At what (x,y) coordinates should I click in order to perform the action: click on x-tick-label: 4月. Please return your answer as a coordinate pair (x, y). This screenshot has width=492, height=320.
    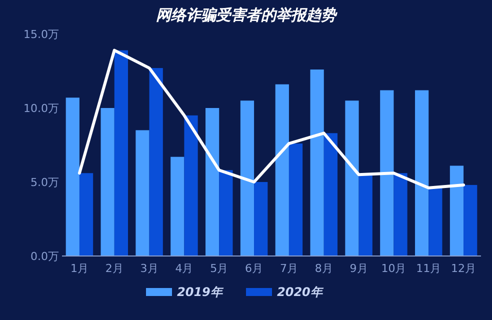
    Looking at the image, I should click on (184, 268).